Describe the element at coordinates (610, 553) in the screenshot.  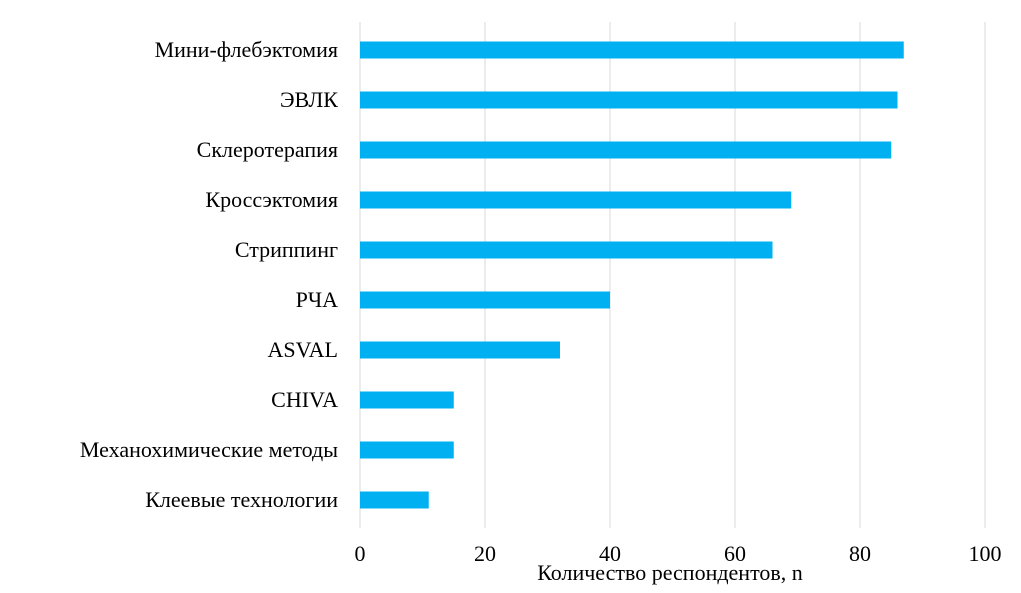
I see `x-tick-label: 40` at that location.